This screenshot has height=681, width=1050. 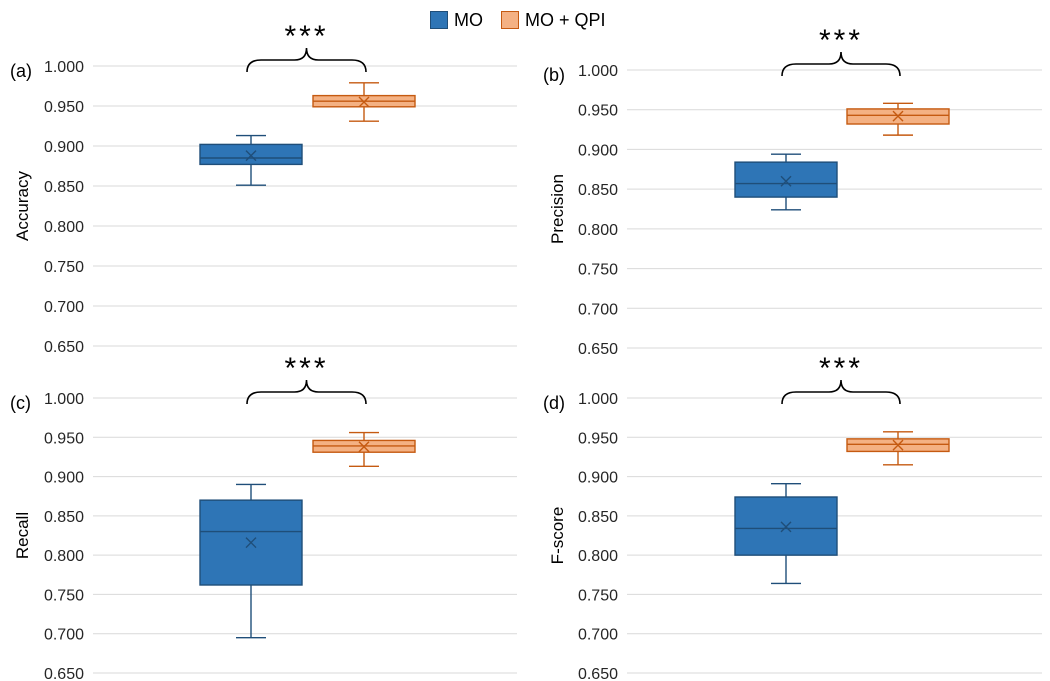 What do you see at coordinates (510, 20) in the screenshot?
I see `legend-swatch-mo-qpi` at bounding box center [510, 20].